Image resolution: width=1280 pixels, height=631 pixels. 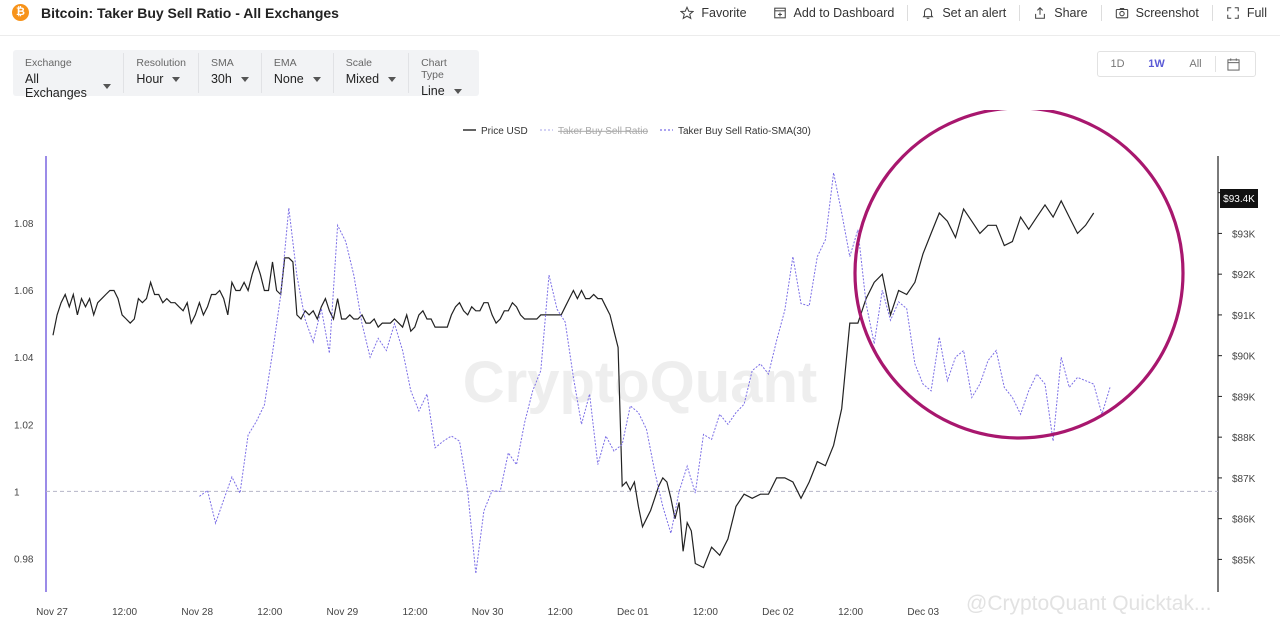 I want to click on add-to-dashboard-label: Add to Dashboard, so click(x=844, y=13).